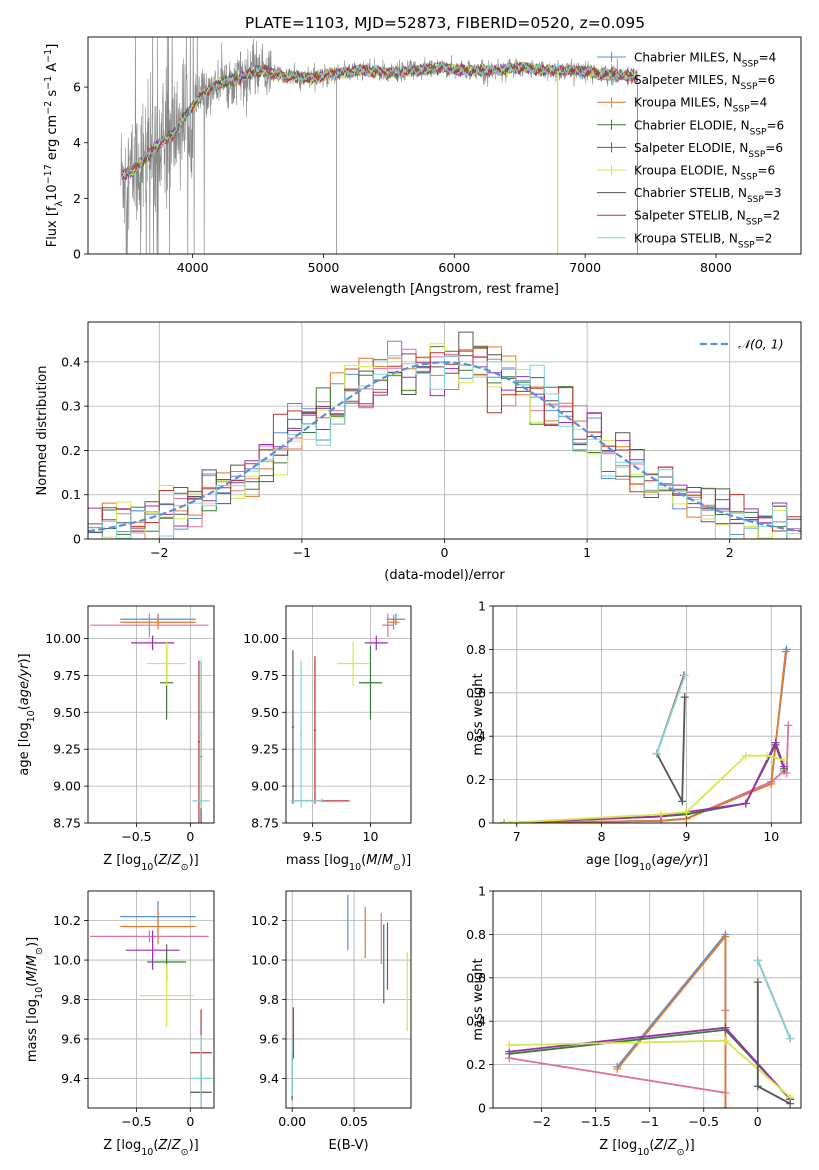 This screenshot has width=819, height=1170. Describe the element at coordinates (649, 1121) in the screenshot. I see `x-tick-label: −1` at that location.